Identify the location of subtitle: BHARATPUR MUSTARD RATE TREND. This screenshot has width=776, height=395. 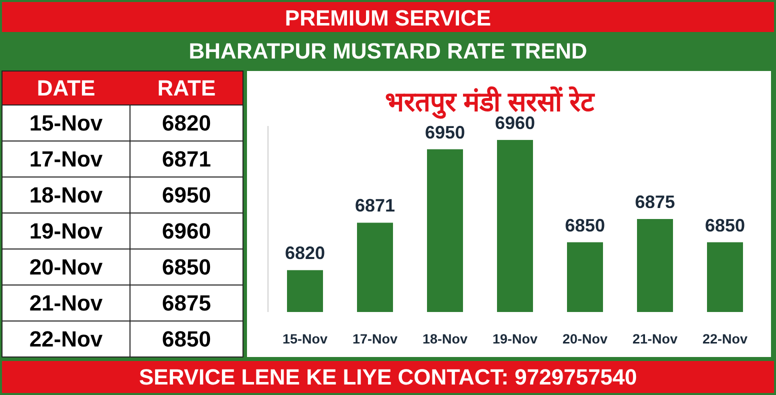
(388, 51).